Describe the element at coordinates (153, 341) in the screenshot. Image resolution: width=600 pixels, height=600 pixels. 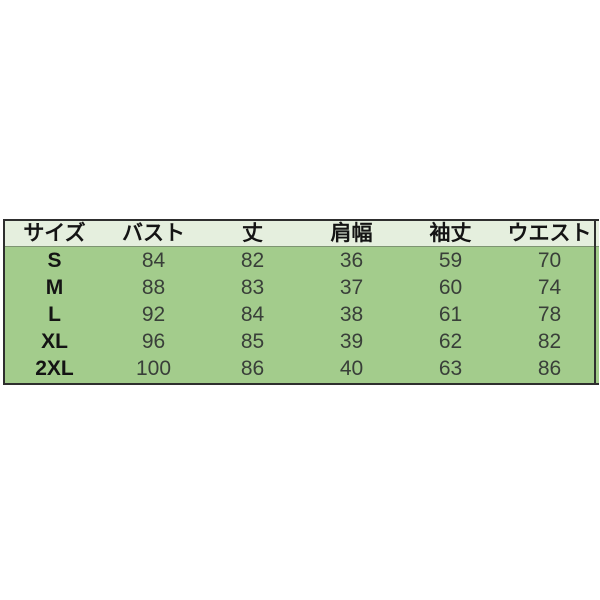
I see `value-cell: 96` at that location.